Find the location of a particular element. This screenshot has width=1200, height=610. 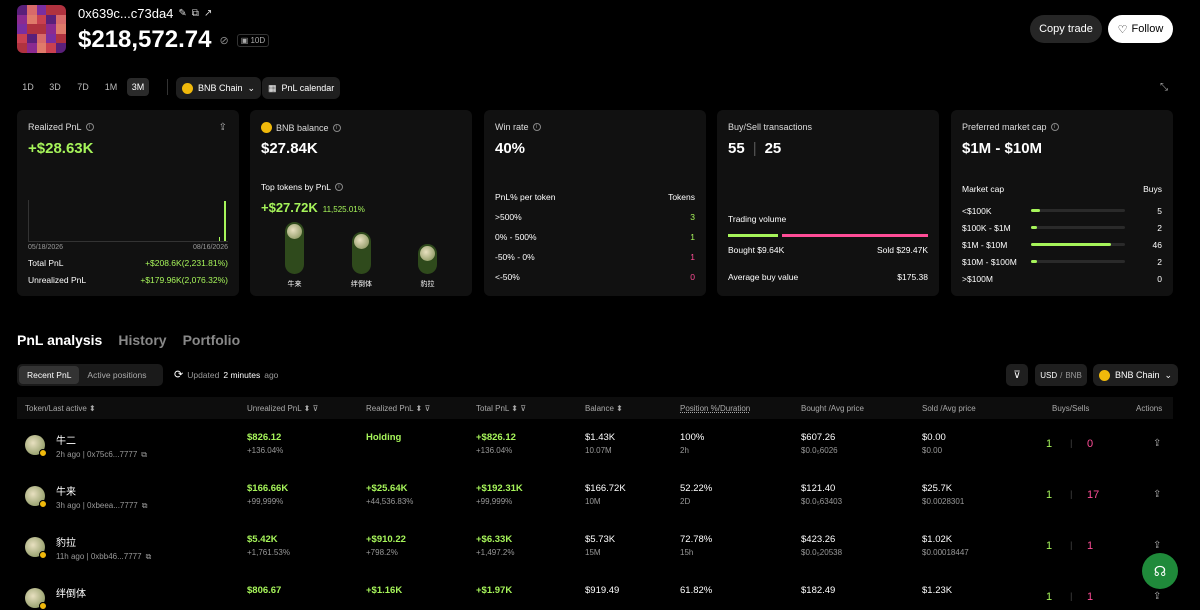

tab-history: History is located at coordinates (142, 340).